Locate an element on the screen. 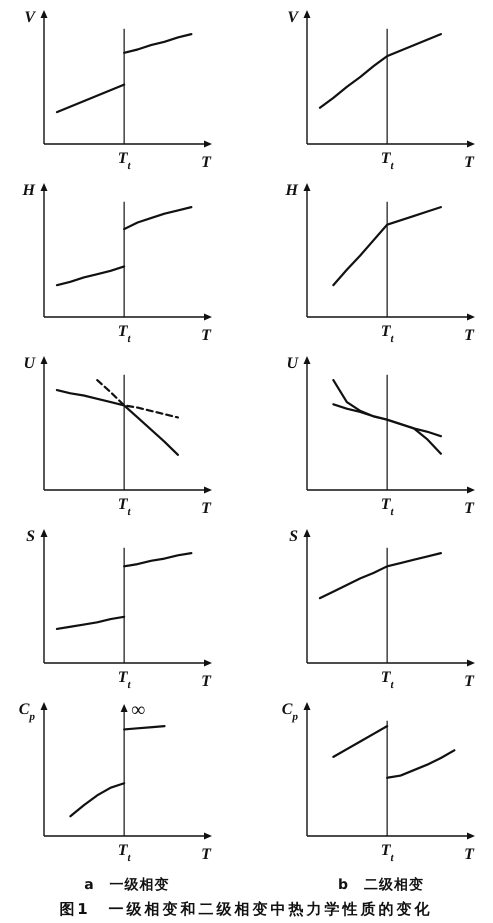 The width and height of the screenshot is (493, 923). text: a 一级相变 is located at coordinates (127, 884).